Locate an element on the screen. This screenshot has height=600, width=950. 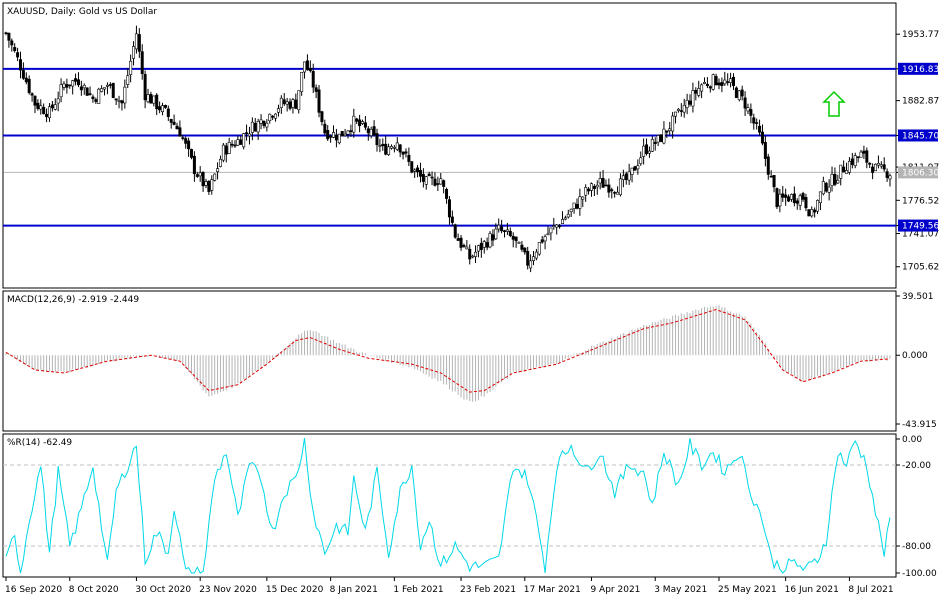
level-price-label-box is located at coordinates (918, 68).